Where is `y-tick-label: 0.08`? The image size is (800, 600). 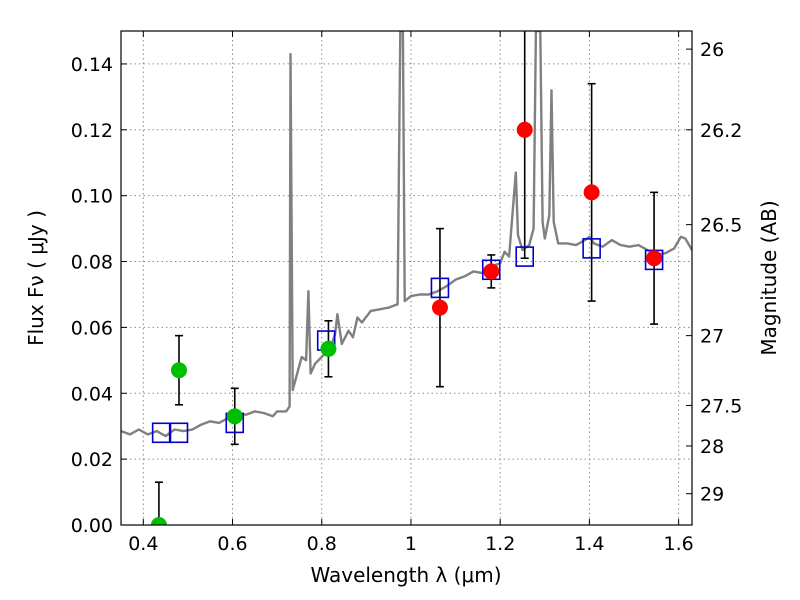 y-tick-label: 0.08 is located at coordinates (92, 263).